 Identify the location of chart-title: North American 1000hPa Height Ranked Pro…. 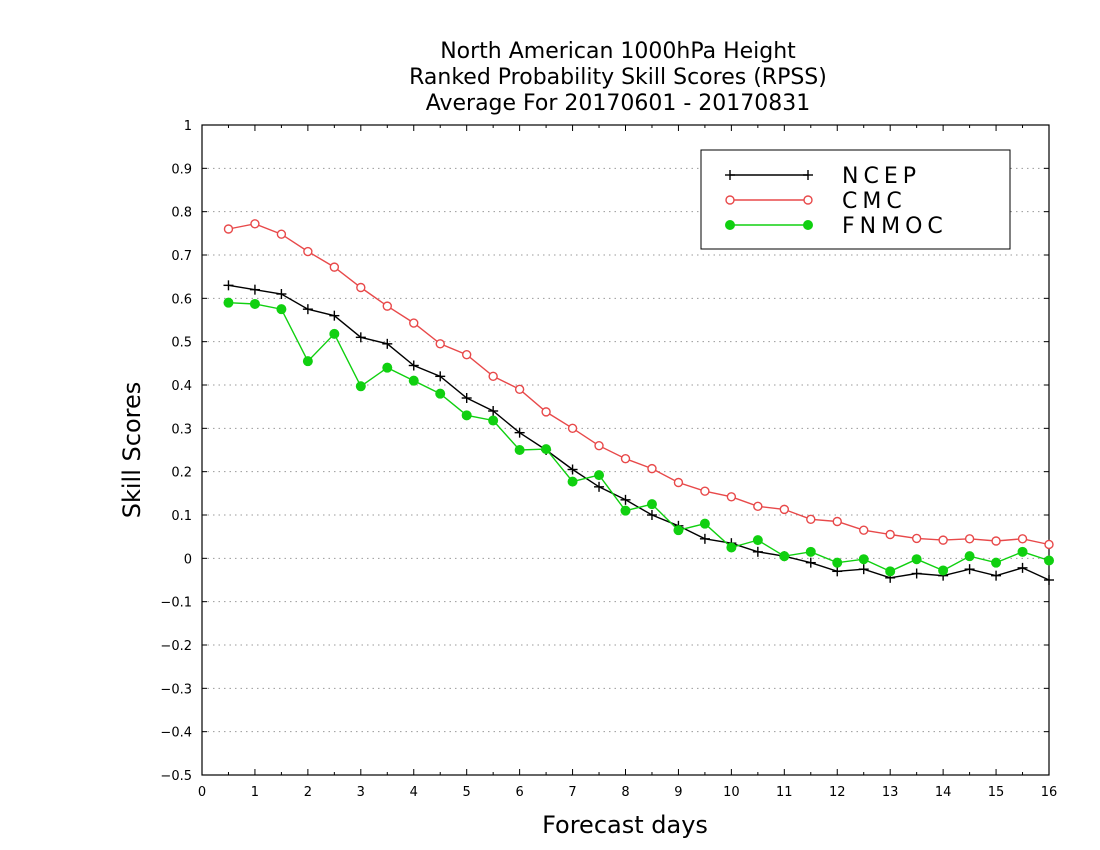
(618, 77).